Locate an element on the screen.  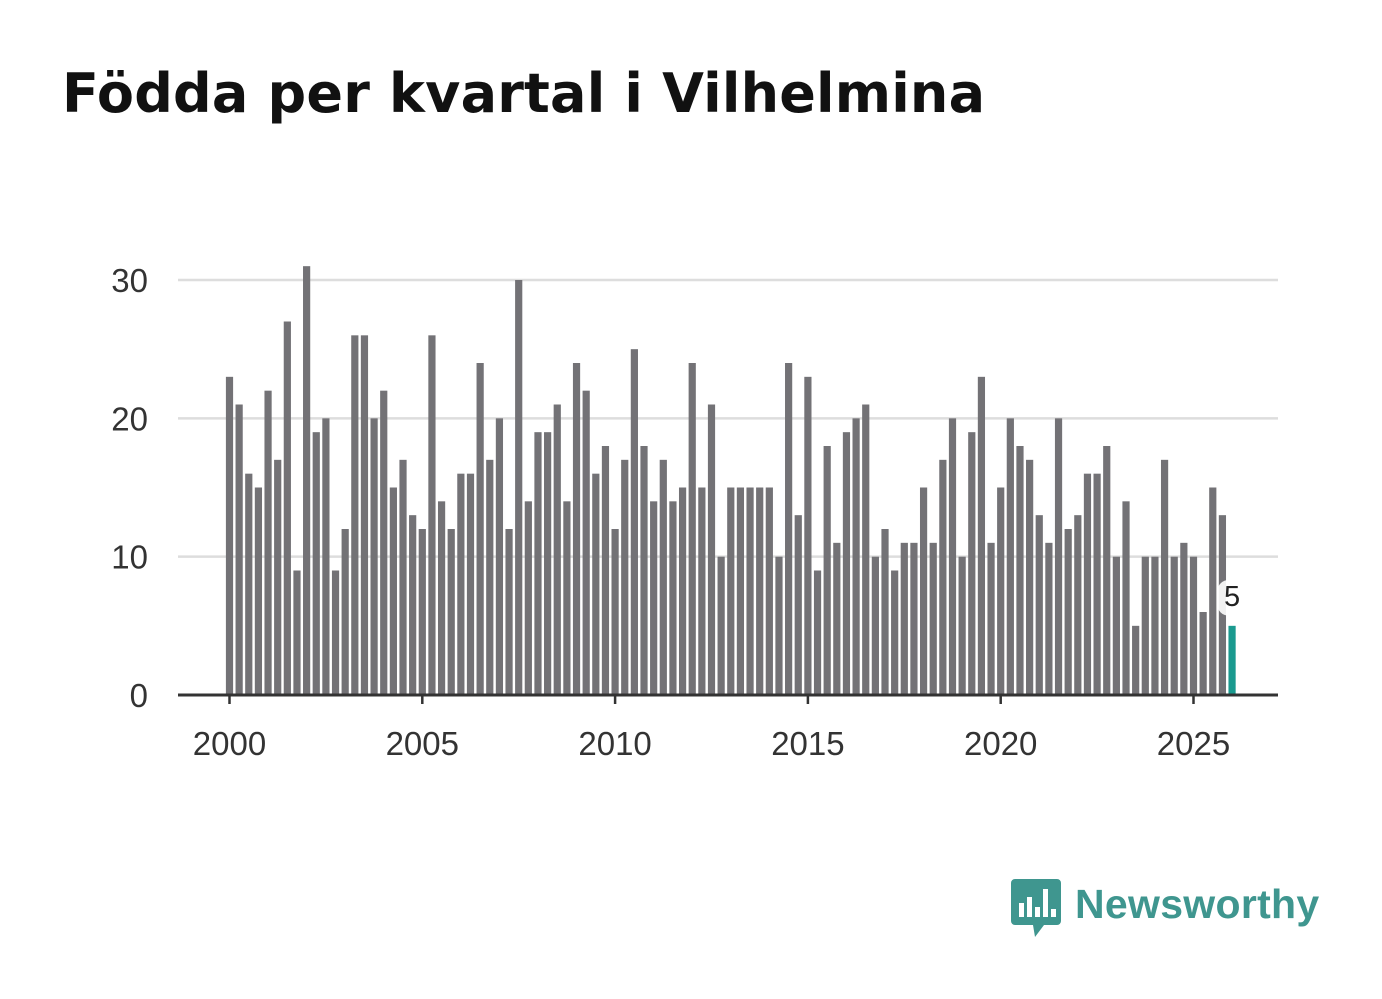
x-tick-label: 2000 is located at coordinates (229, 743).